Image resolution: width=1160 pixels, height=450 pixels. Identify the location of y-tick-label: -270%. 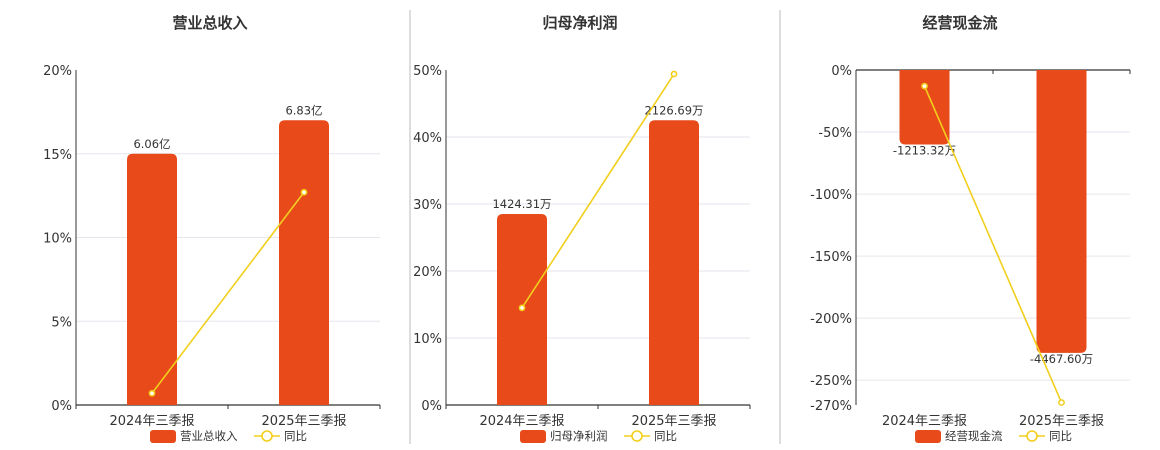
(831, 406).